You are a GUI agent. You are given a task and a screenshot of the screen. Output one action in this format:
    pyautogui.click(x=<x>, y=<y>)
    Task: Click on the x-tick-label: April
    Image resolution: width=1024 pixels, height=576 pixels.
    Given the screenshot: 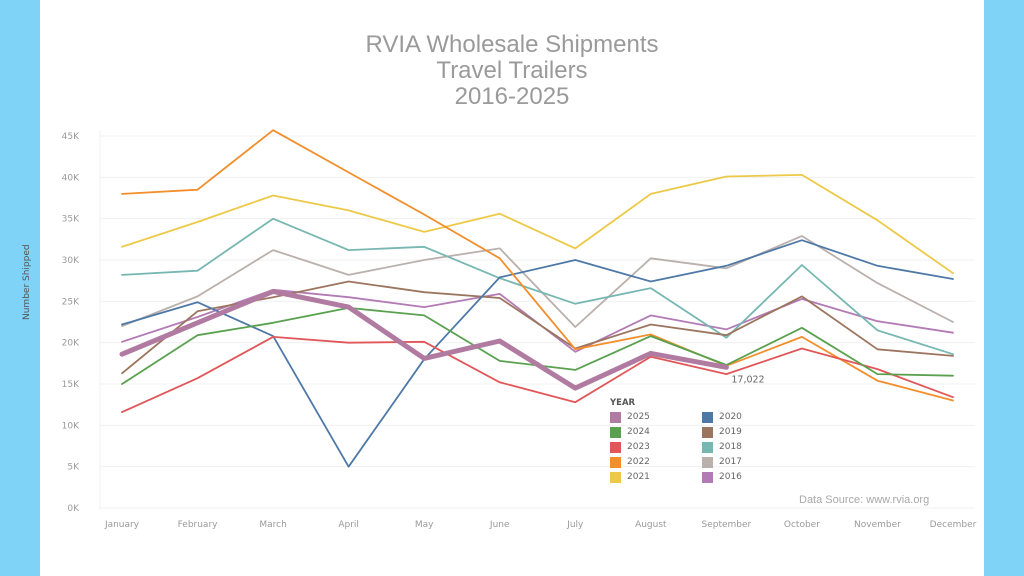 What is the action you would take?
    pyautogui.click(x=348, y=525)
    